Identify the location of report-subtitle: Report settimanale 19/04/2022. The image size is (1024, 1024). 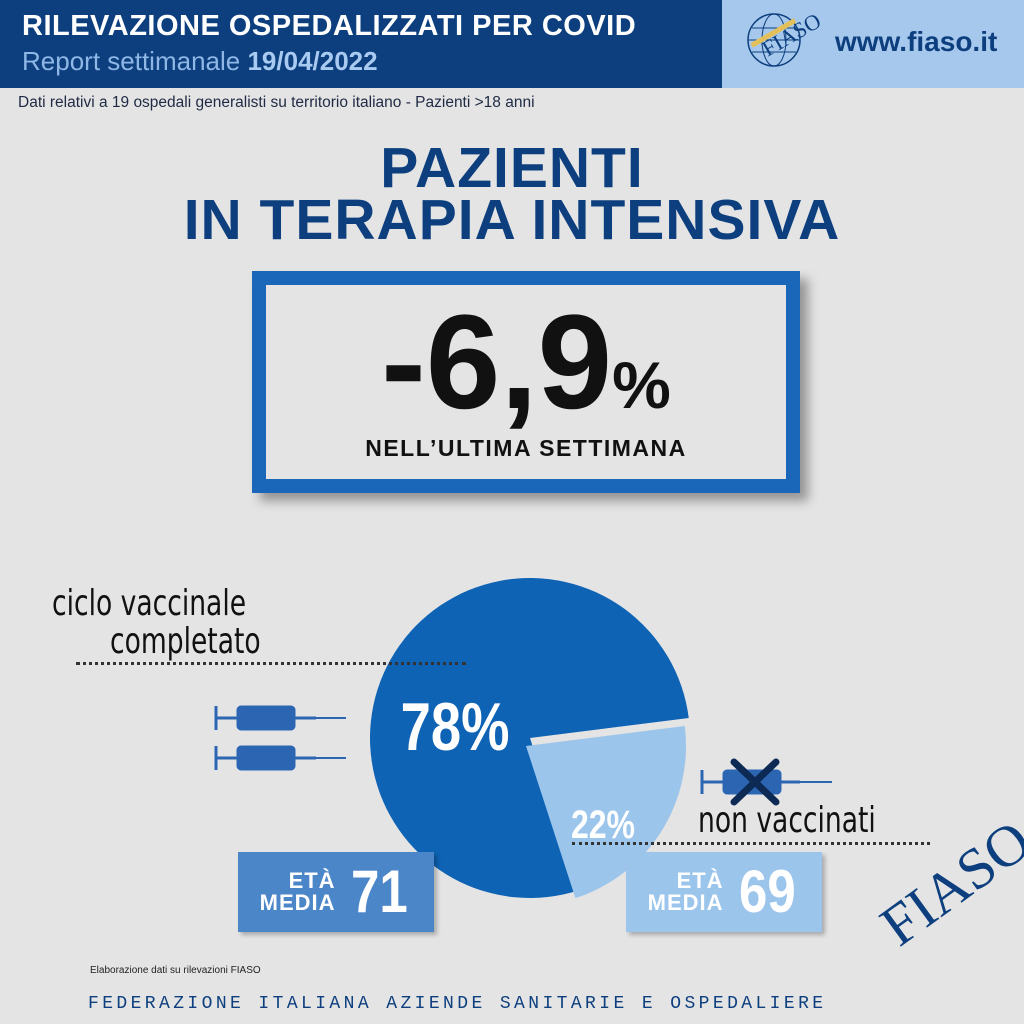
(200, 61).